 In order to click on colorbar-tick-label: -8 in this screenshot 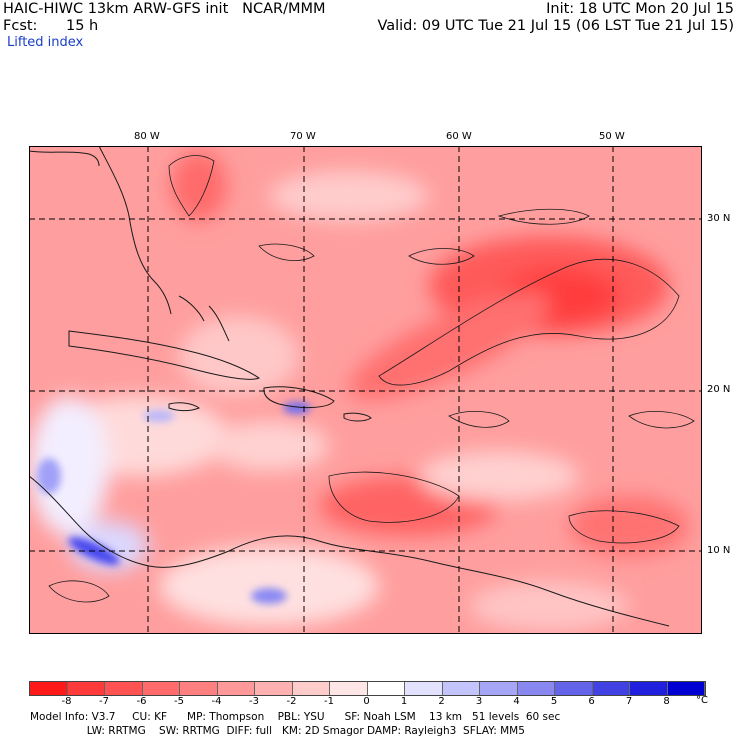, I will do `click(66, 701)`.